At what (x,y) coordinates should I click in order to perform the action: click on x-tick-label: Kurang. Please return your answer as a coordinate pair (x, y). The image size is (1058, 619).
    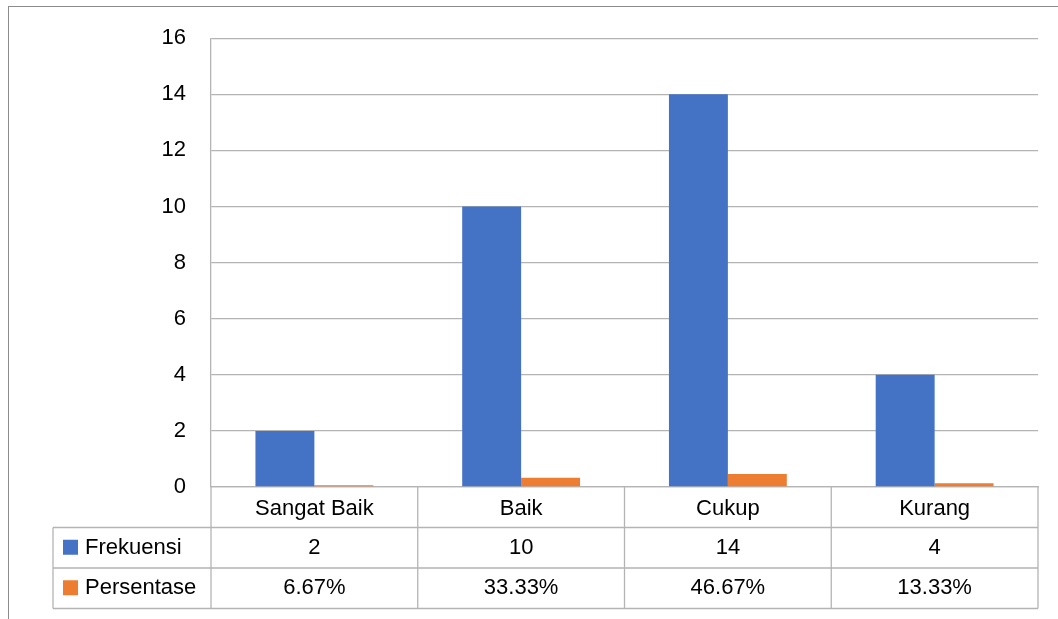
    Looking at the image, I should click on (935, 508).